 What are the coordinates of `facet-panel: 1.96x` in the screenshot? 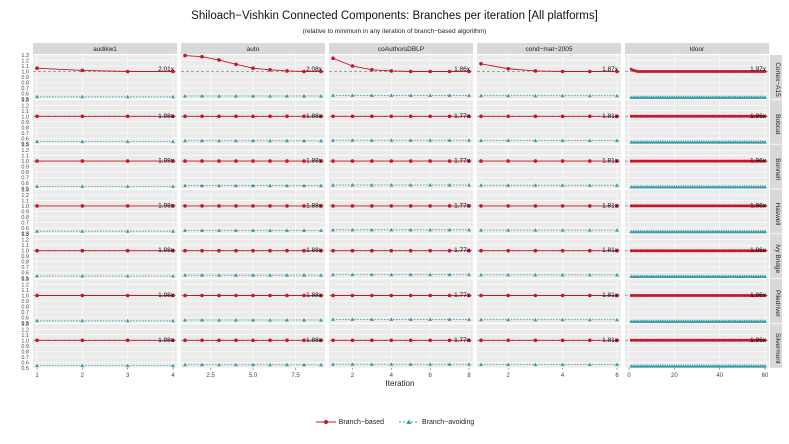 It's located at (697, 166).